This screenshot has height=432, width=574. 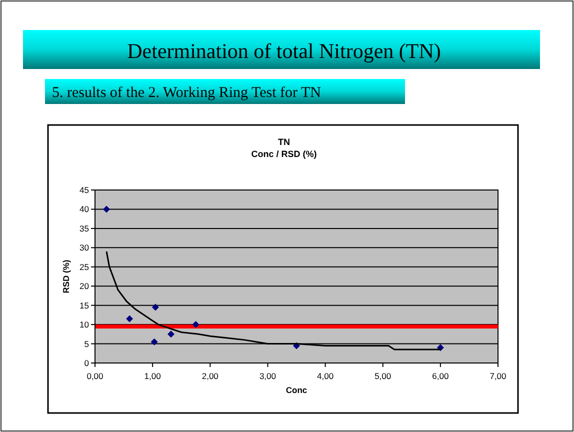 I want to click on y-tick-label: 20, so click(x=85, y=286).